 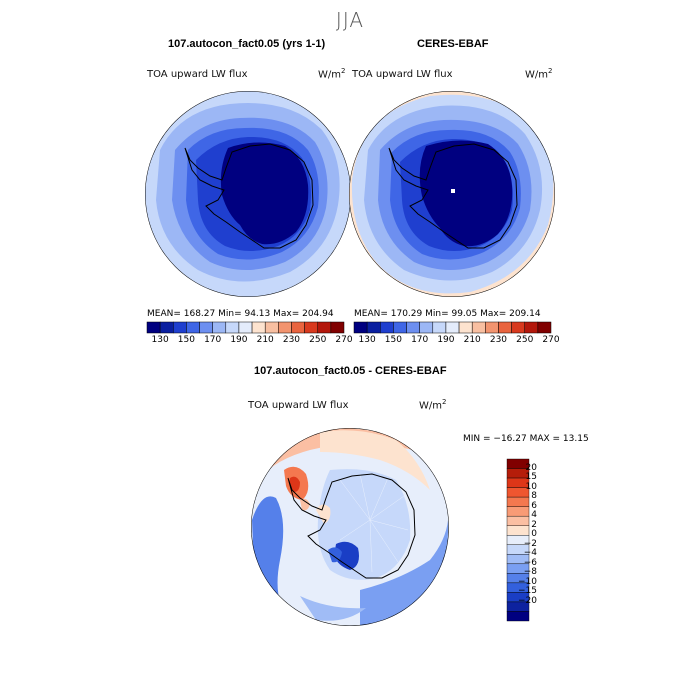 I want to click on right-map, so click(x=452, y=194).